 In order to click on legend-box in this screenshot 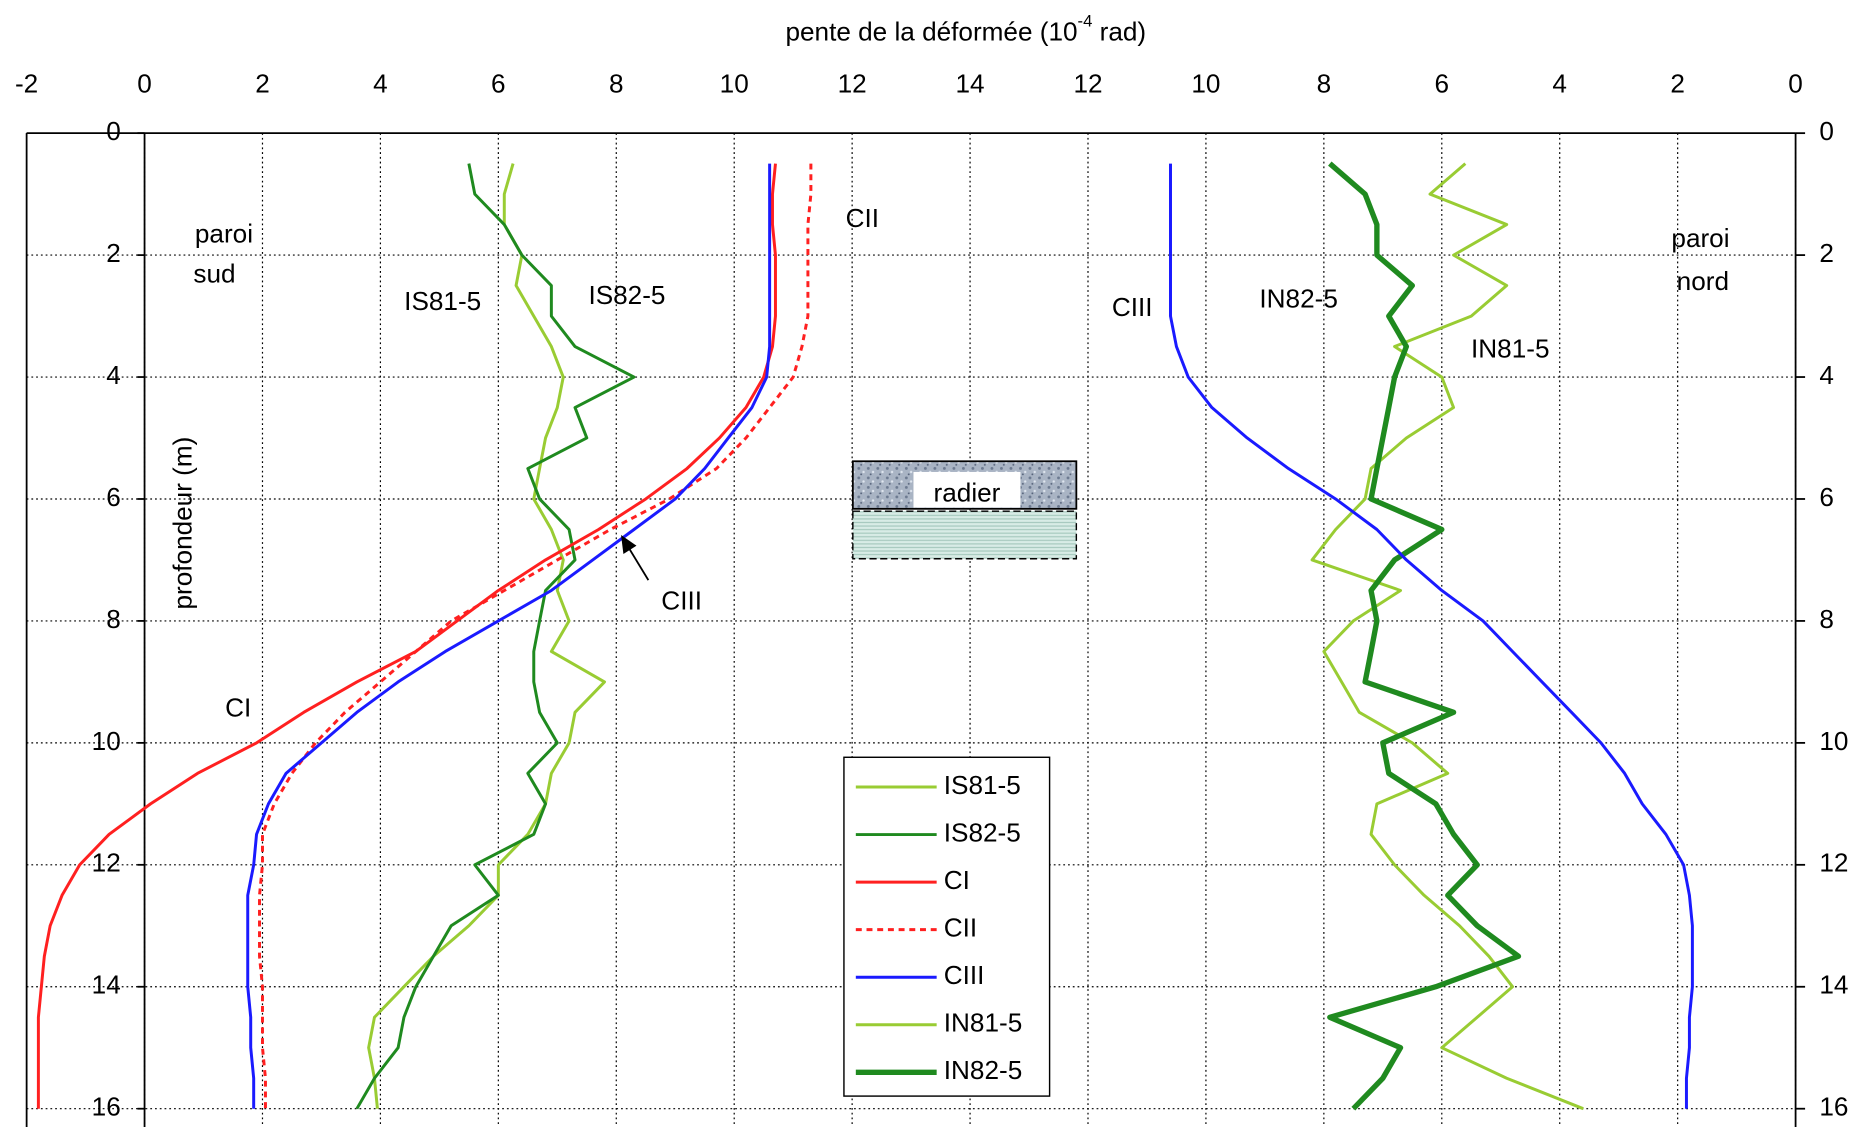, I will do `click(947, 926)`.